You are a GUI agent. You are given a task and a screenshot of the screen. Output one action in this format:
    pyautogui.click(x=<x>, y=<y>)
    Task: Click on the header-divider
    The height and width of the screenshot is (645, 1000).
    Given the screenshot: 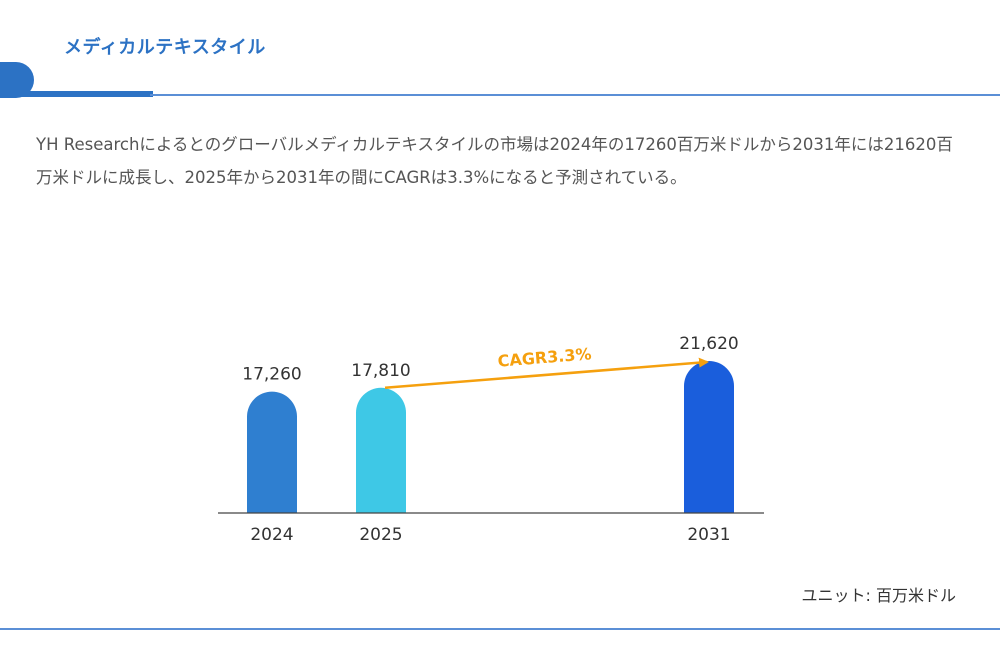 What is the action you would take?
    pyautogui.click(x=575, y=95)
    